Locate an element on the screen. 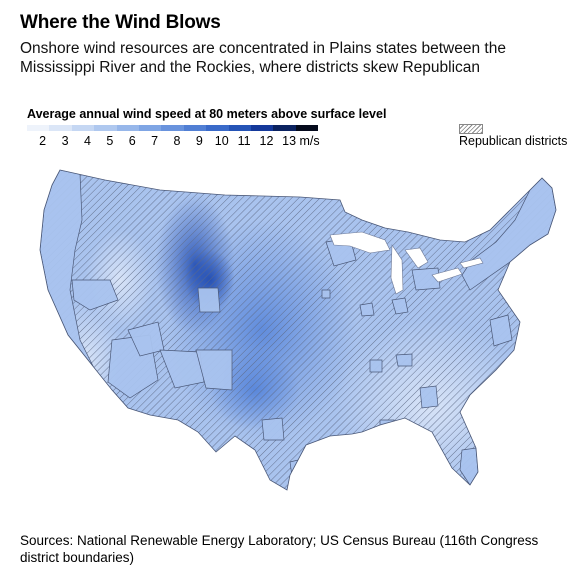 The width and height of the screenshot is (585, 584). district-denver is located at coordinates (209, 300).